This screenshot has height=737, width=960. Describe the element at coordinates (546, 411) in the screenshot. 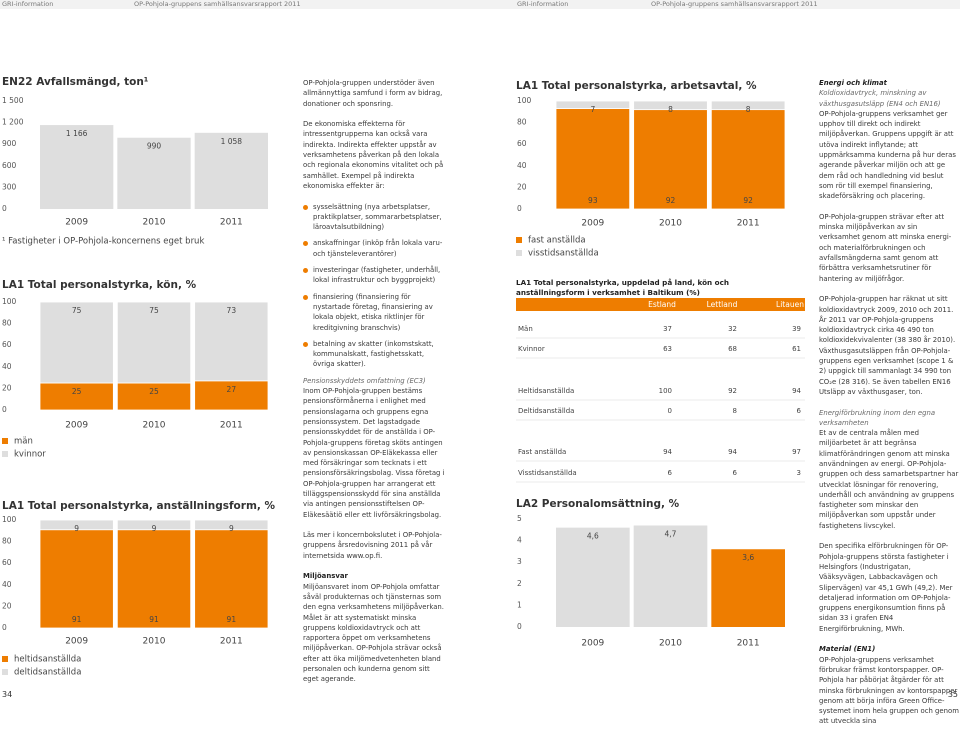

I see `row-label: Deltidsanställda` at that location.